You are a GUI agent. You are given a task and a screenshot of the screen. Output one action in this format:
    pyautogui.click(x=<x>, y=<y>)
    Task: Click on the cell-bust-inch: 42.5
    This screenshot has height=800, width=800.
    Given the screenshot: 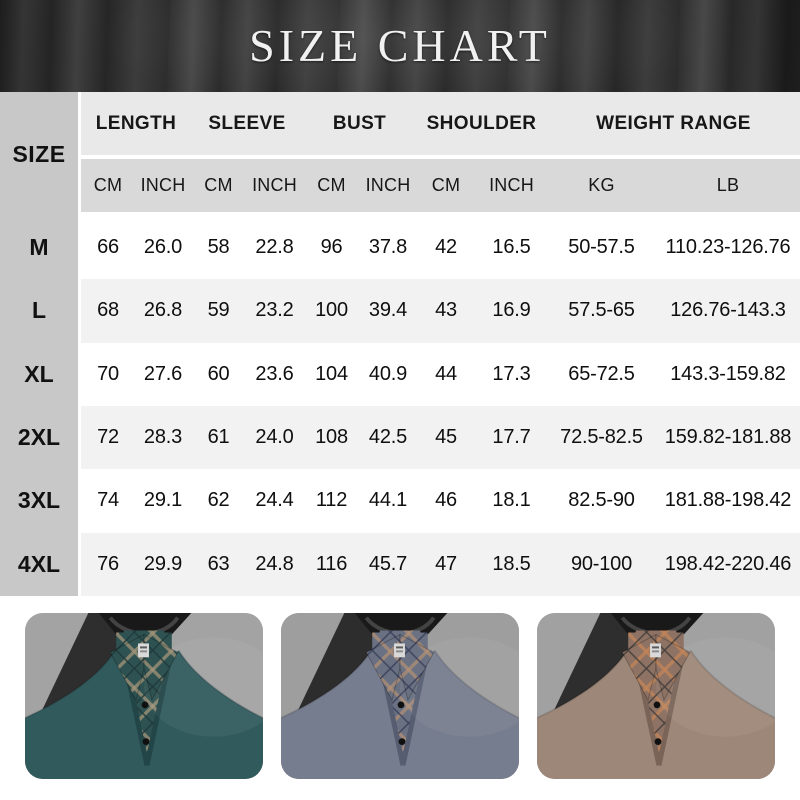 What is the action you would take?
    pyautogui.click(x=388, y=437)
    